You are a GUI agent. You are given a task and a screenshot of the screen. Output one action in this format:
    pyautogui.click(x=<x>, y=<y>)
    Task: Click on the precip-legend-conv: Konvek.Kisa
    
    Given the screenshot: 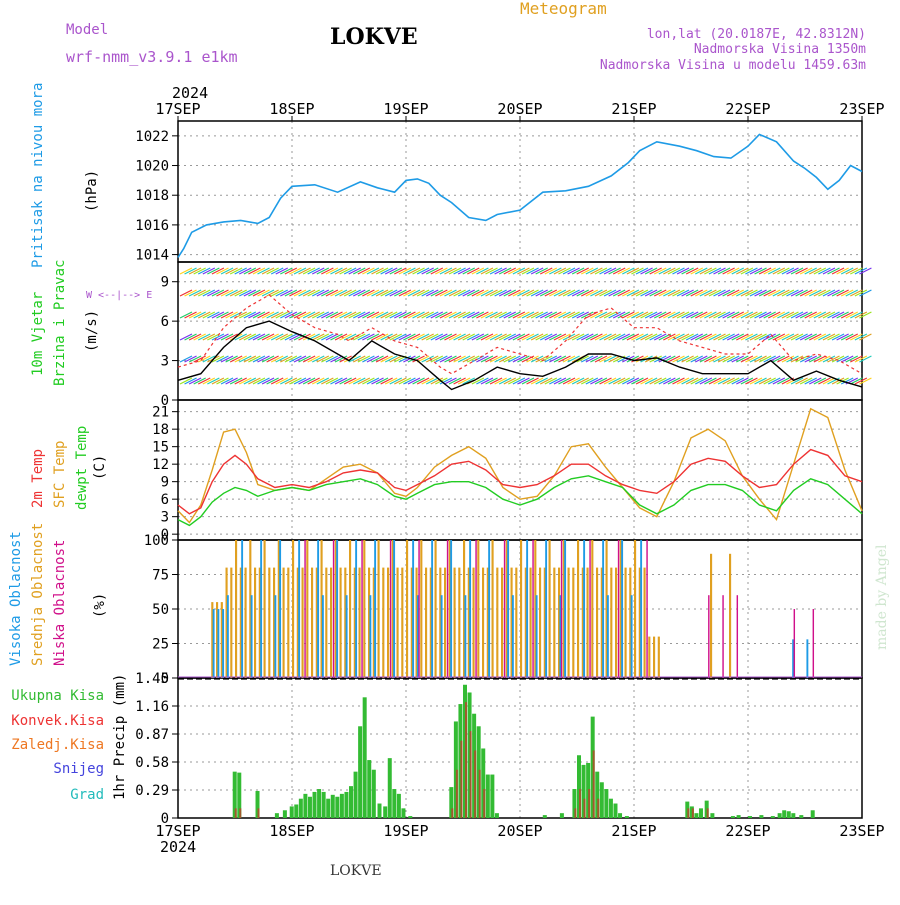 What is the action you would take?
    pyautogui.click(x=57, y=721)
    